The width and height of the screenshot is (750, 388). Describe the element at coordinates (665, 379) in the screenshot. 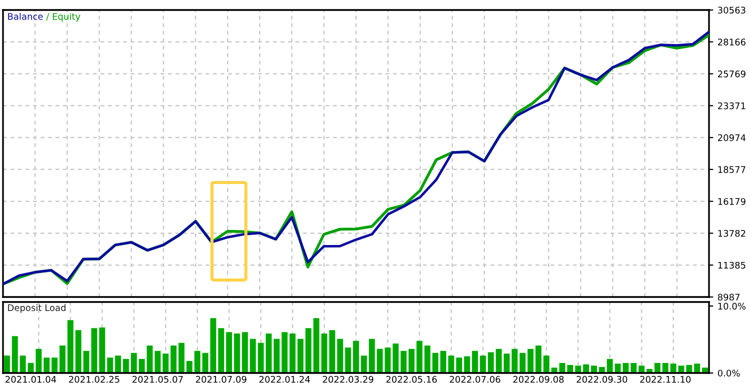

I see `x-tick-label: 2022.11.10` at that location.